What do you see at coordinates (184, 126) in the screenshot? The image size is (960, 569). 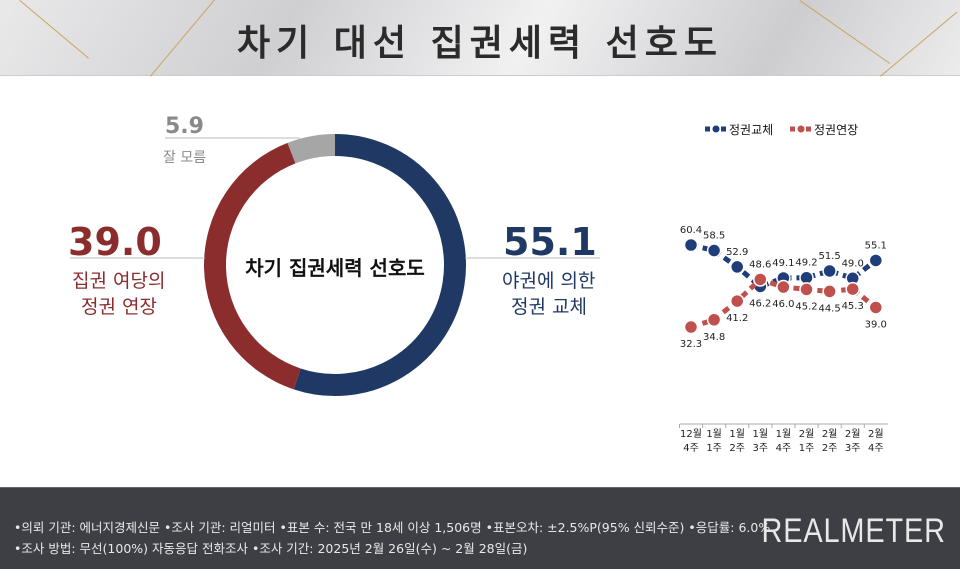 I see `unknown-value: 5.9` at bounding box center [184, 126].